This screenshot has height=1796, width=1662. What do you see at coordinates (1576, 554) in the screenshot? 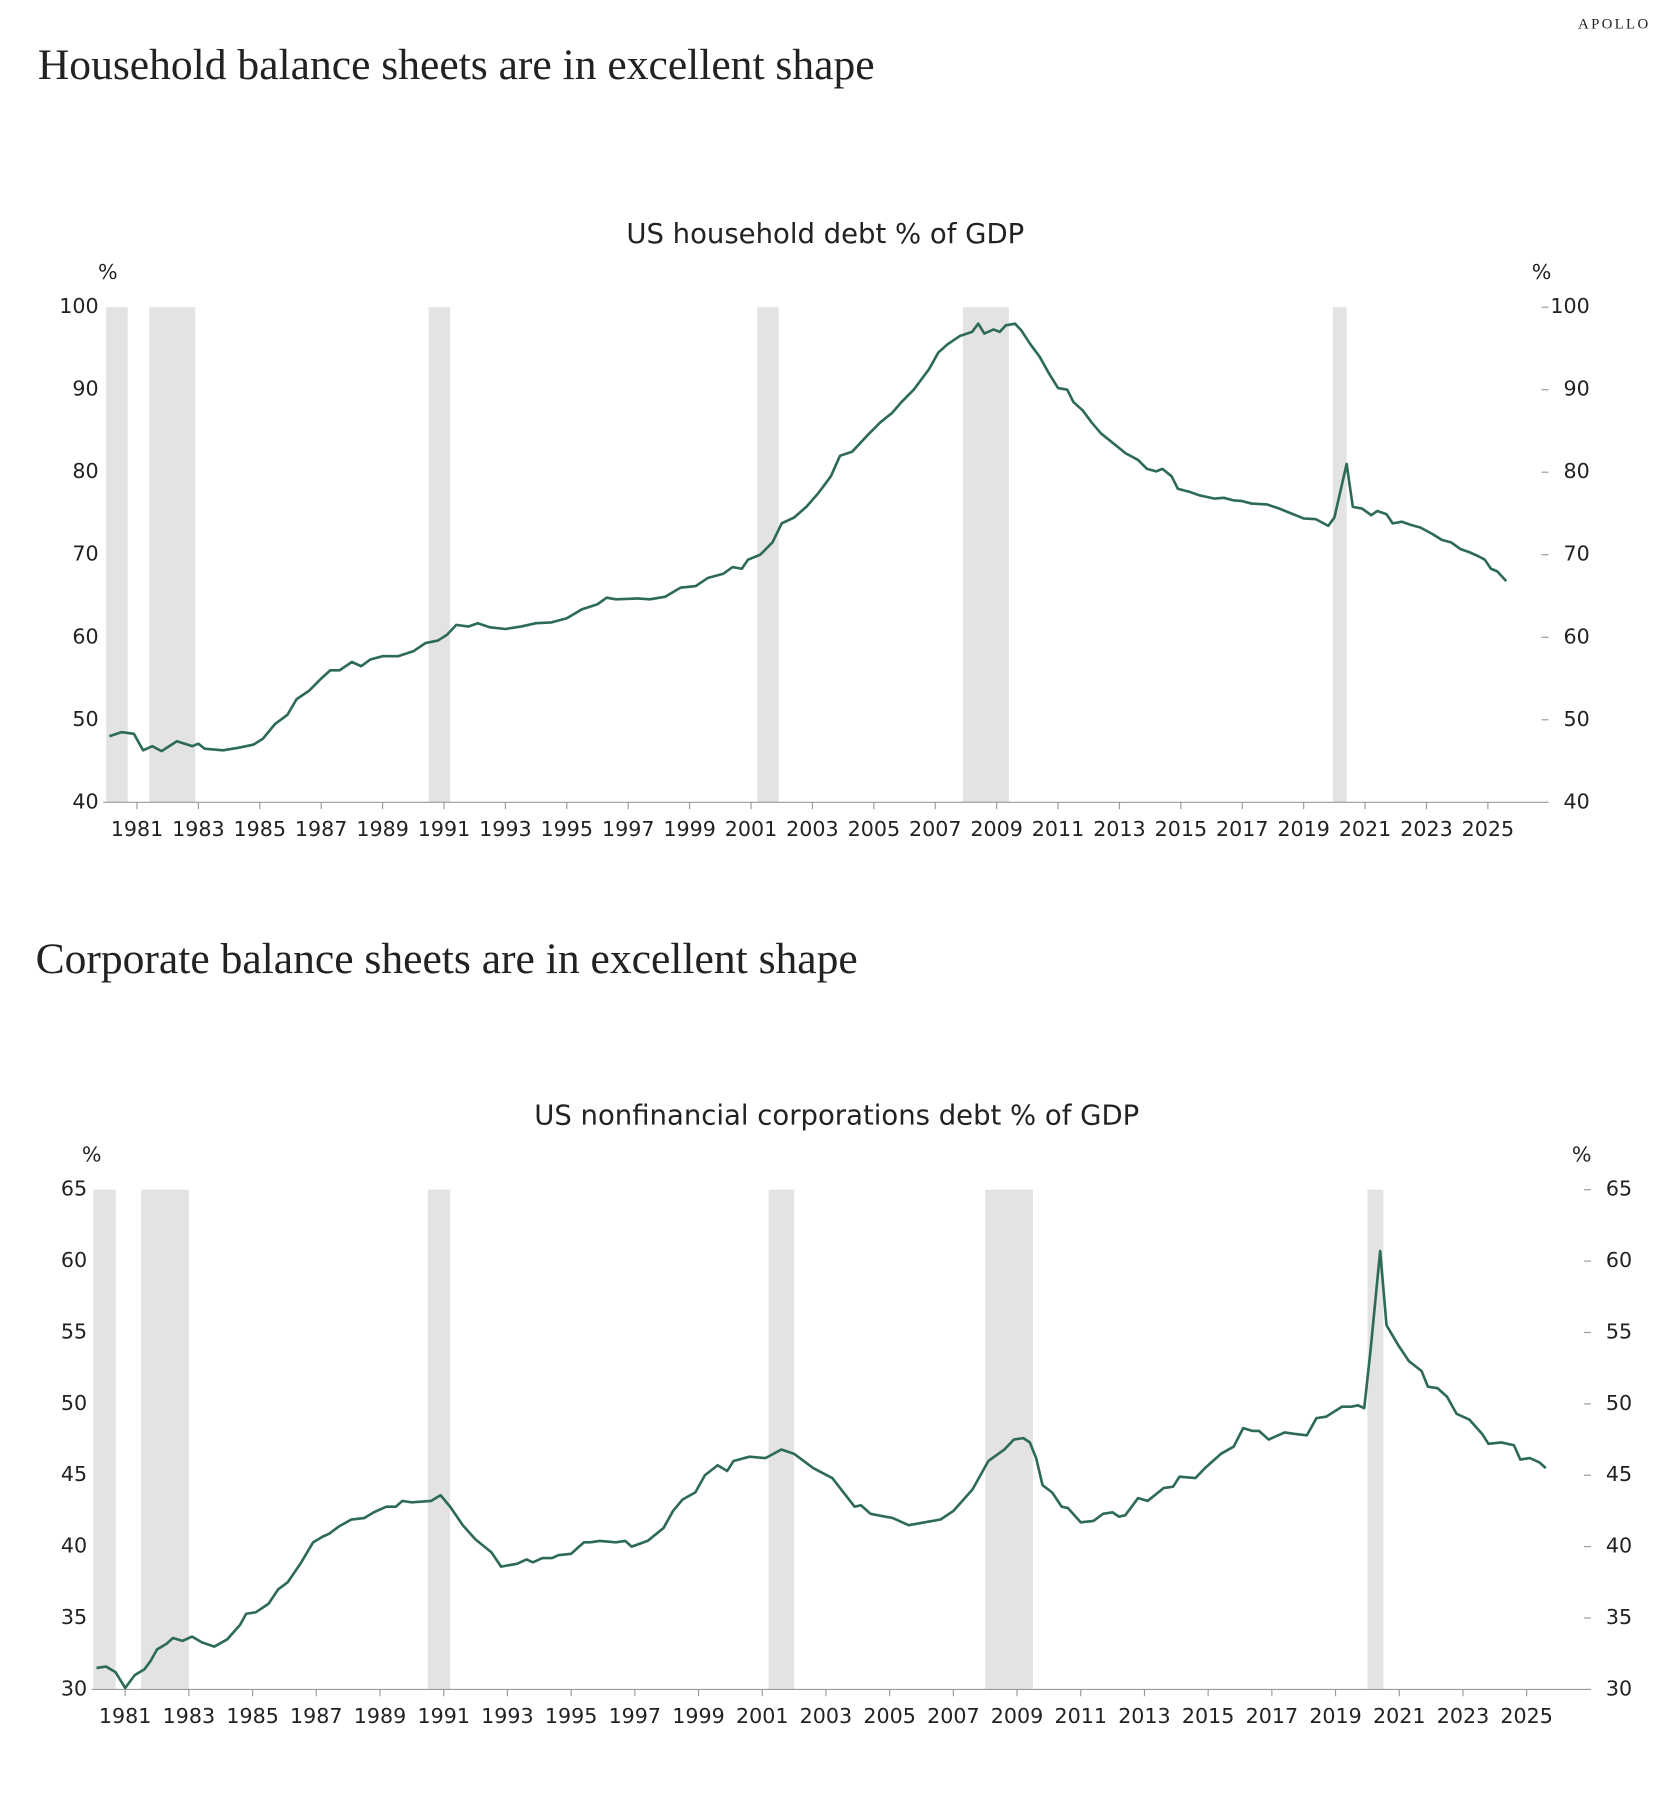
I see `y-tick-label-right: 70` at bounding box center [1576, 554].